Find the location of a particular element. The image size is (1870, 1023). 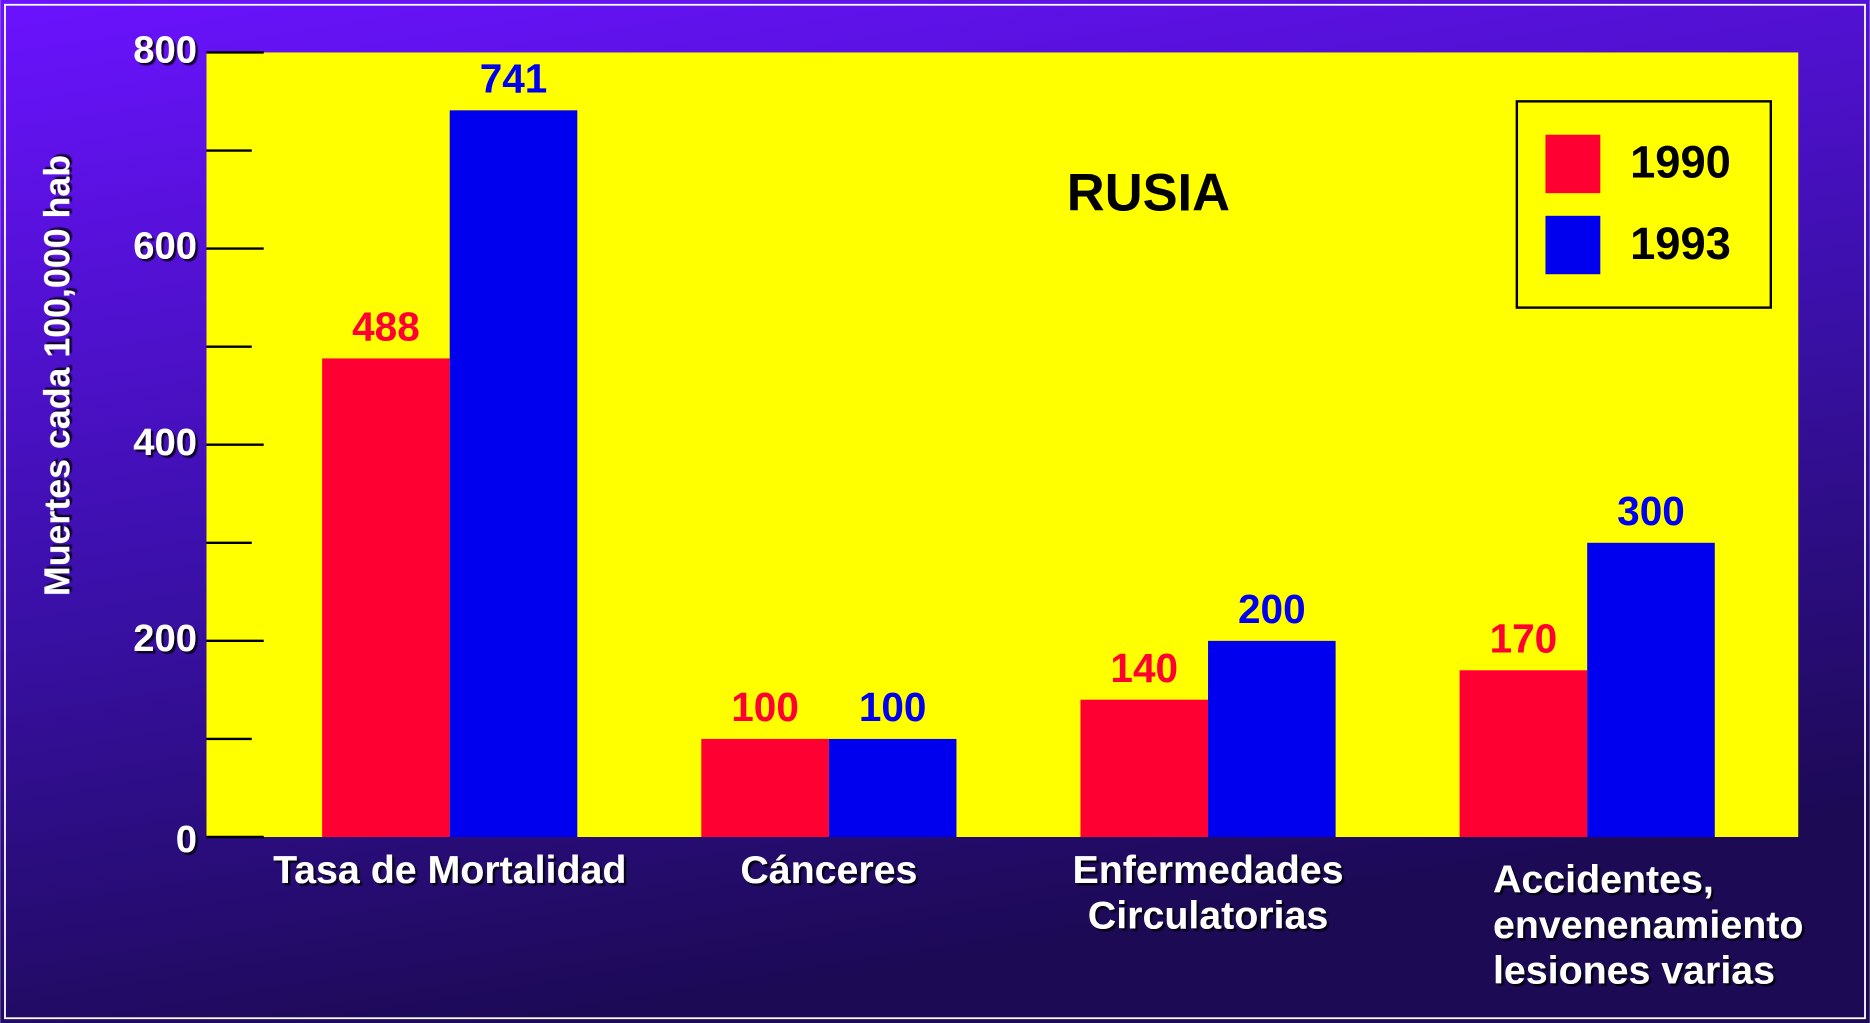

legend-label: 1993 is located at coordinates (1680, 243).